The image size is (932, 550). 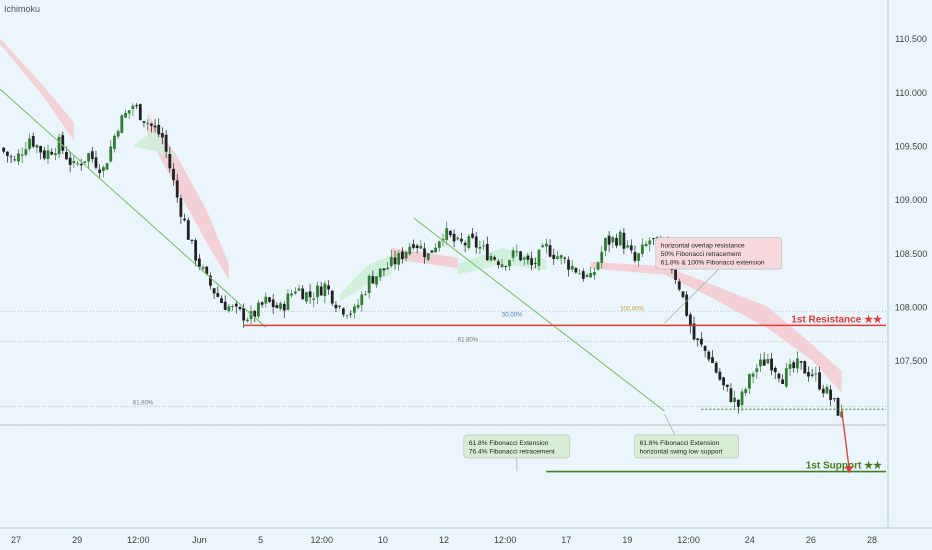 What do you see at coordinates (911, 254) in the screenshot?
I see `price-tick-label: 108.500` at bounding box center [911, 254].